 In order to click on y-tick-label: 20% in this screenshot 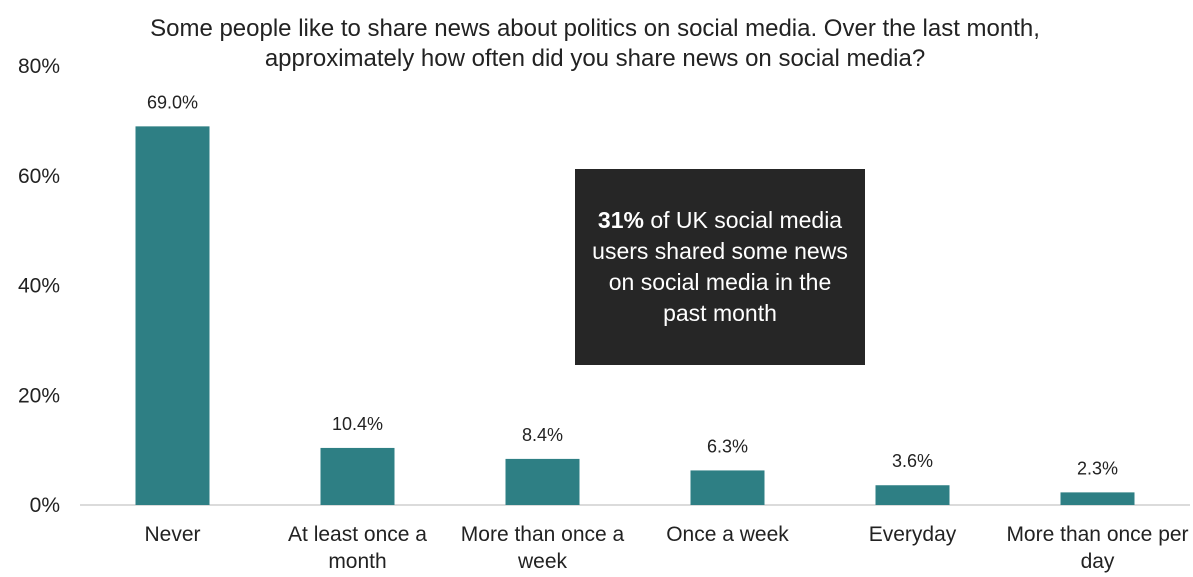, I will do `click(39, 395)`.